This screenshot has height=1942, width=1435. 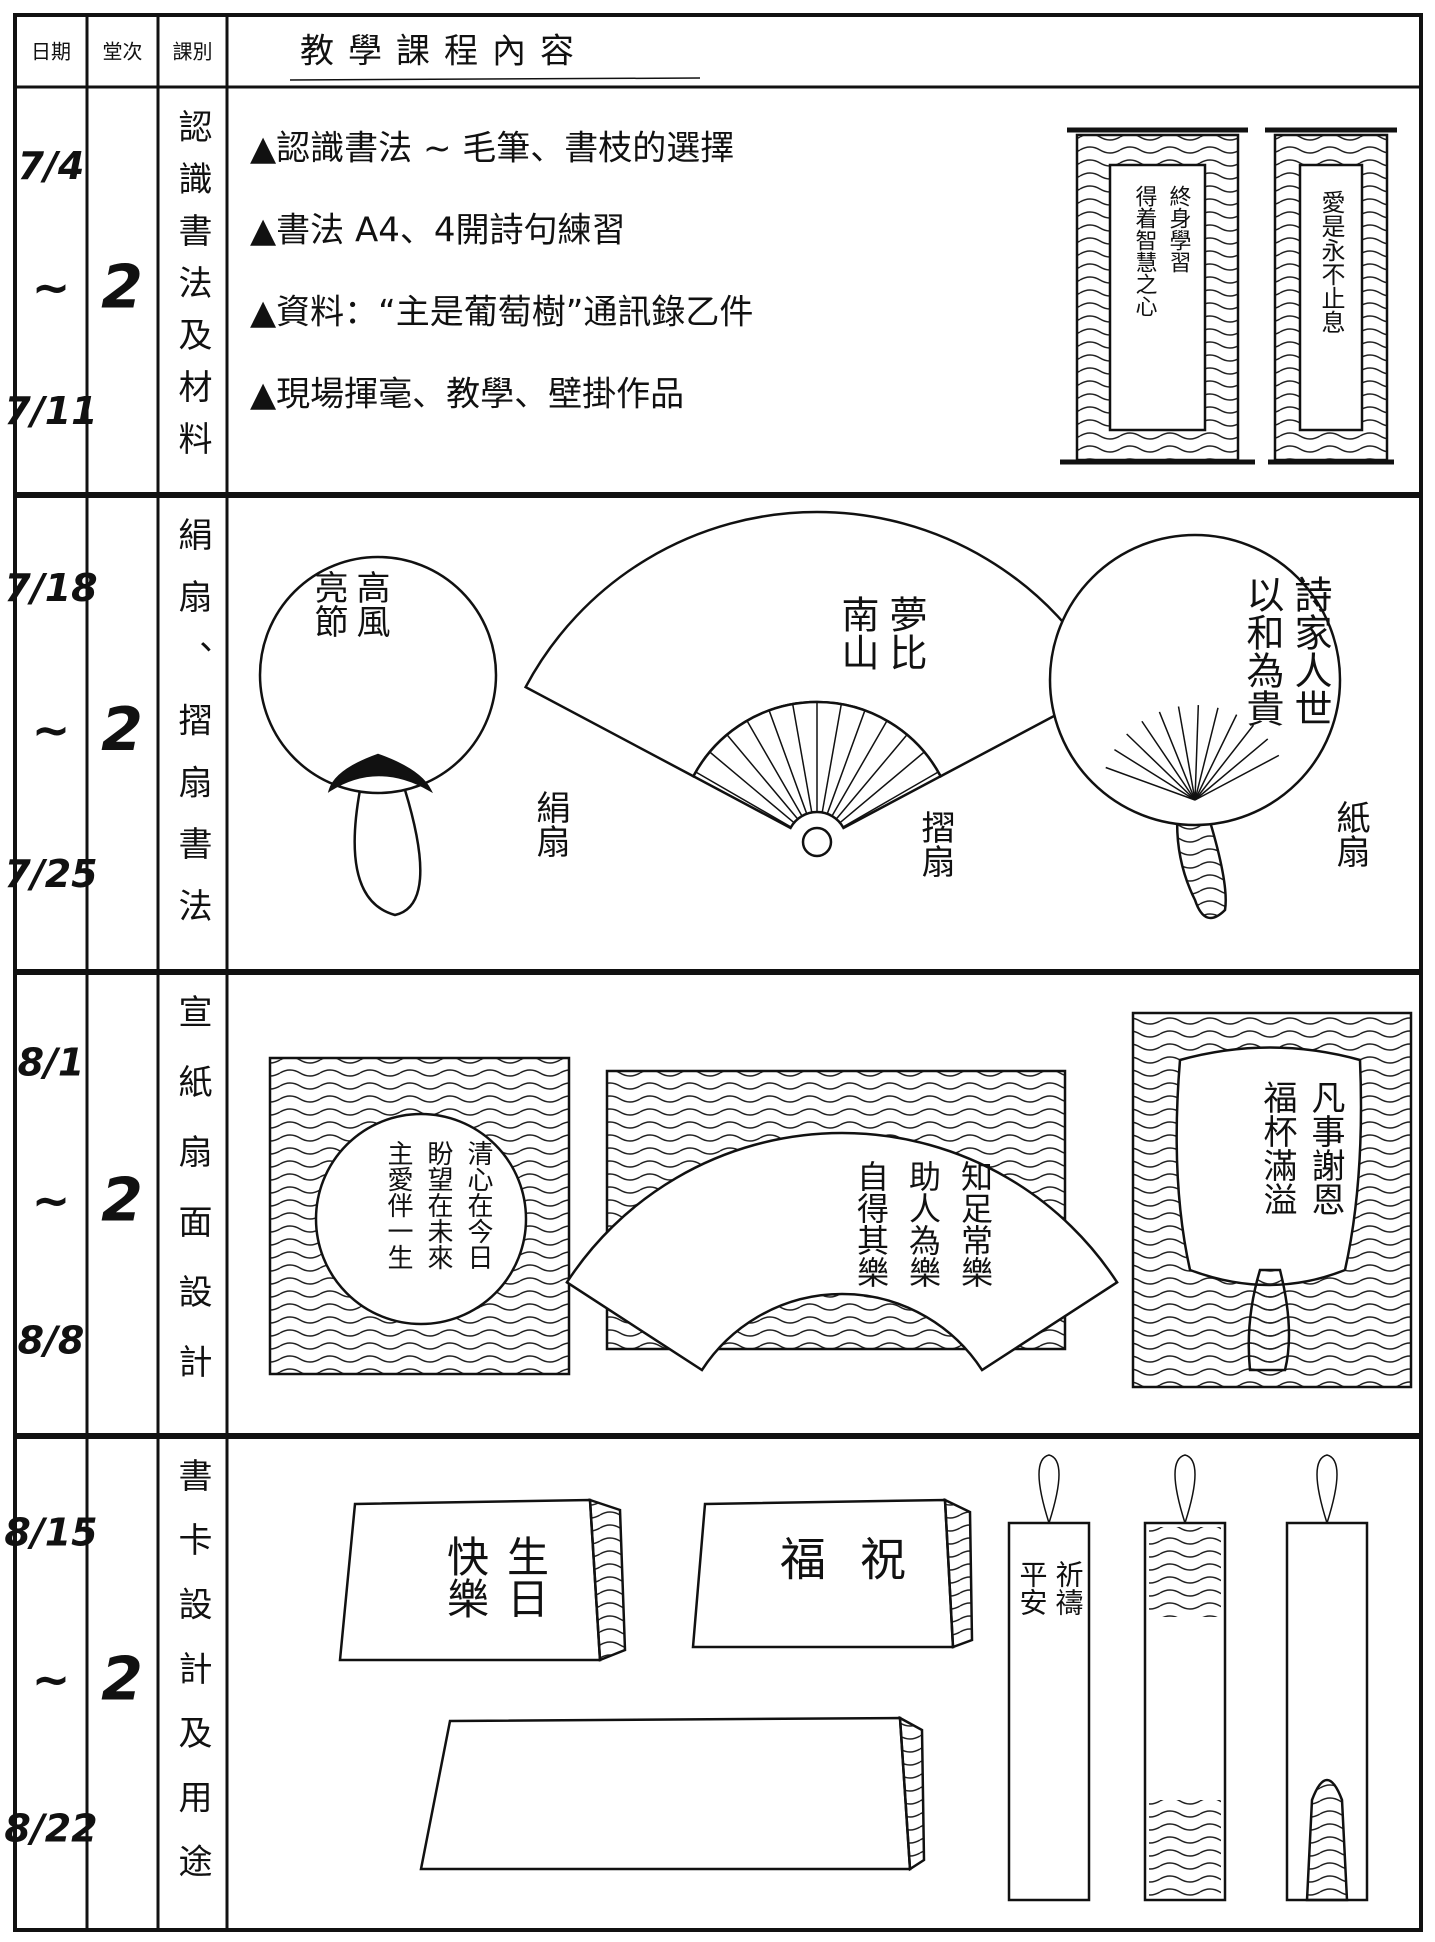 I want to click on header-cell: 課別, so click(x=193, y=52).